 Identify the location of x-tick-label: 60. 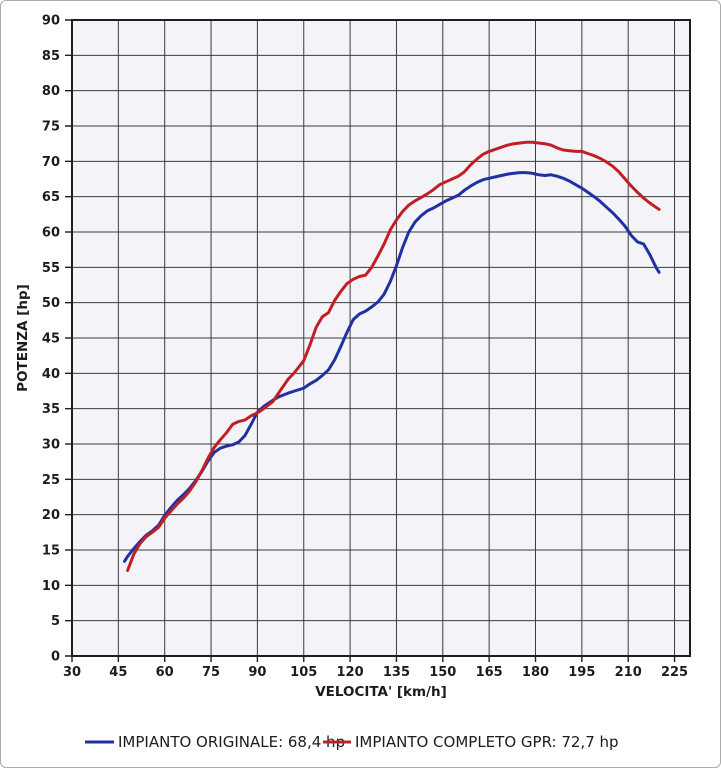
(165, 672).